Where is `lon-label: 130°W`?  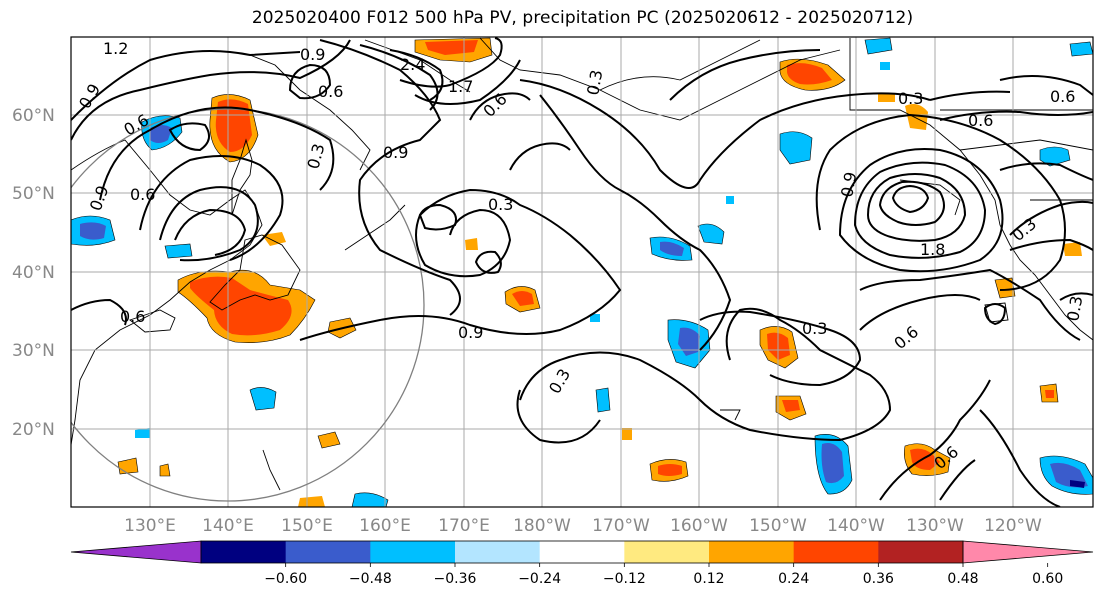 lon-label: 130°W is located at coordinates (935, 526).